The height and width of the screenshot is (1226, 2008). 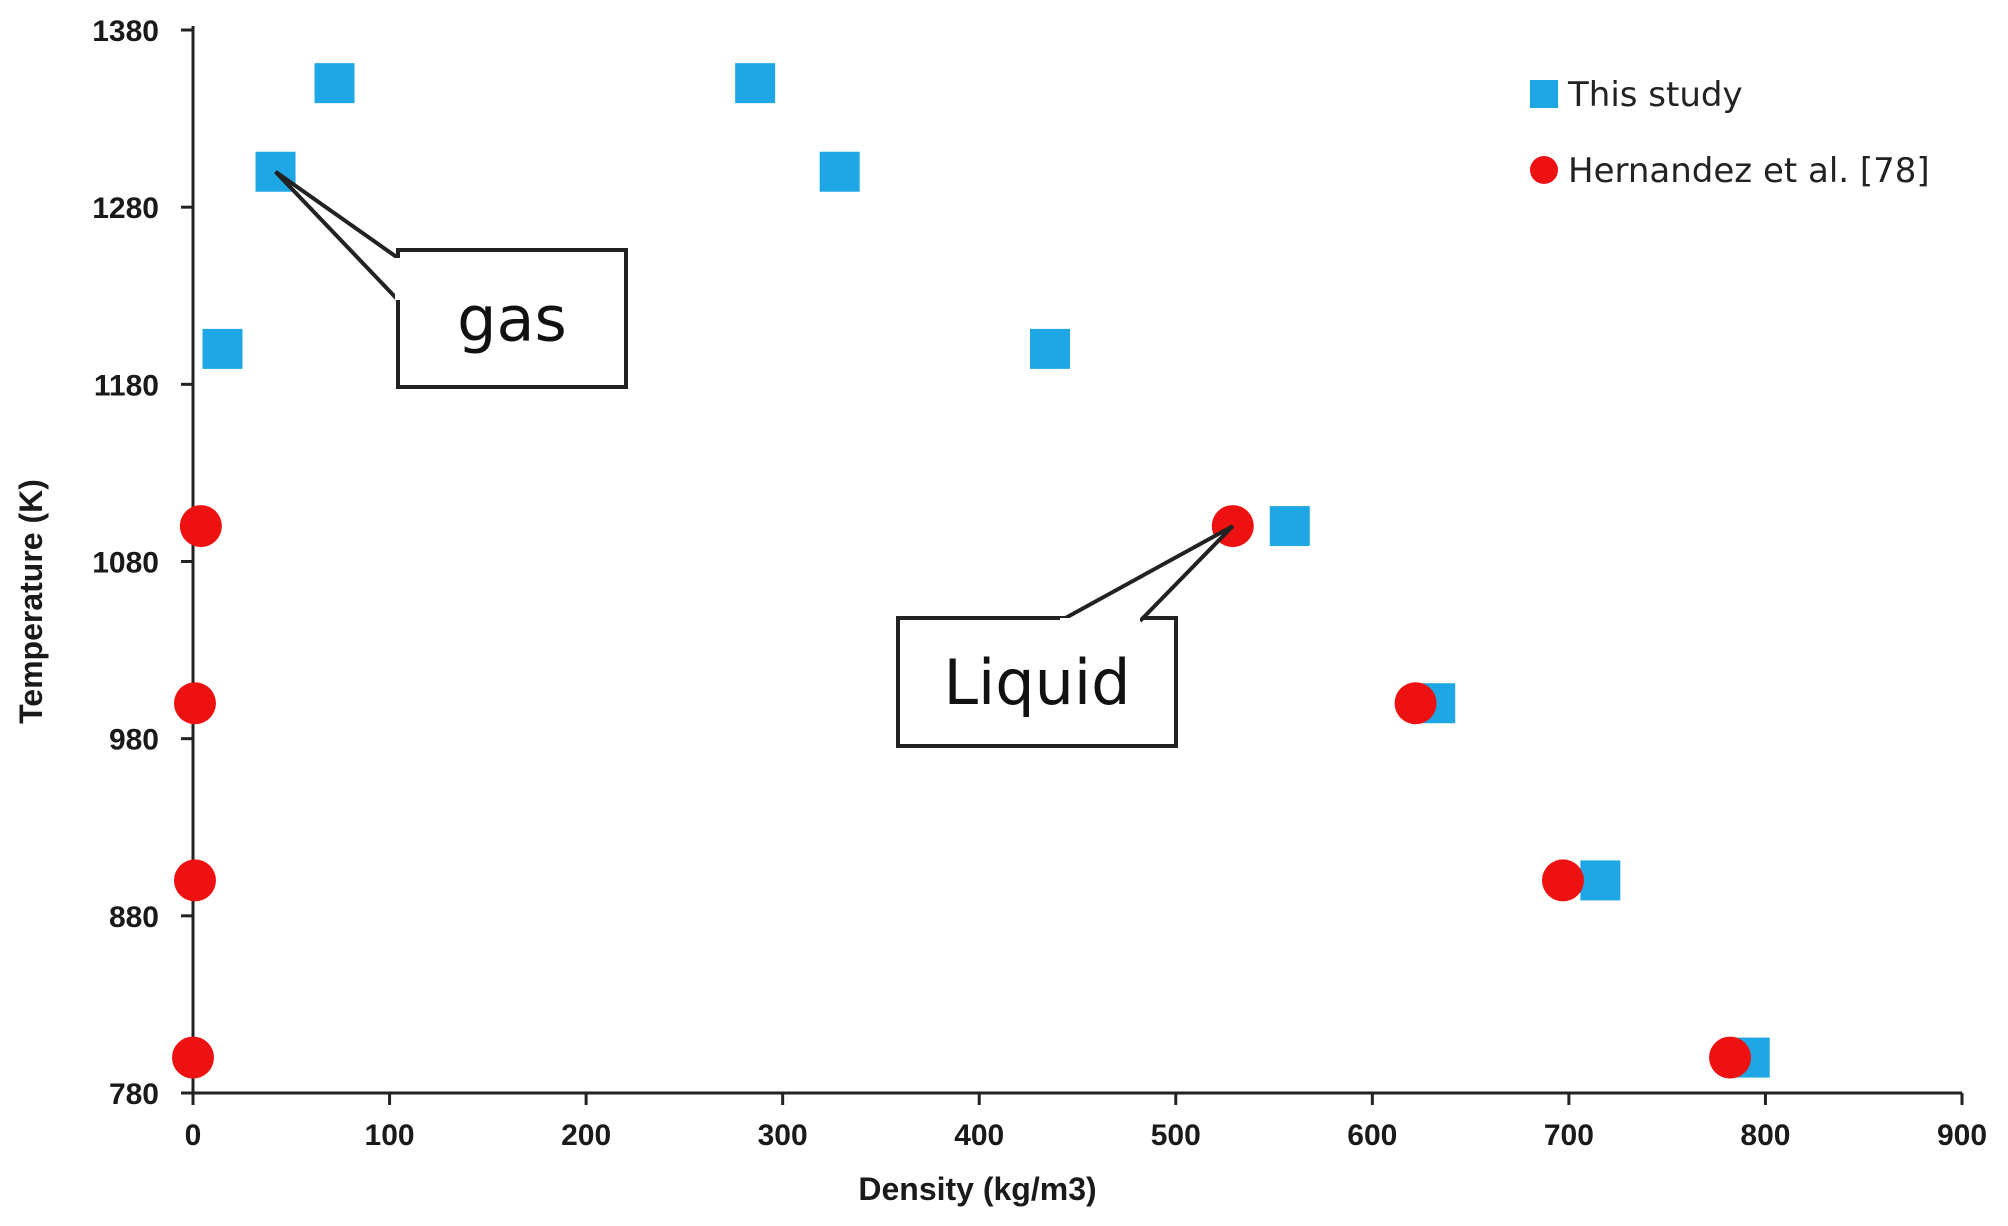 I want to click on callout-gas-box, so click(x=512, y=318).